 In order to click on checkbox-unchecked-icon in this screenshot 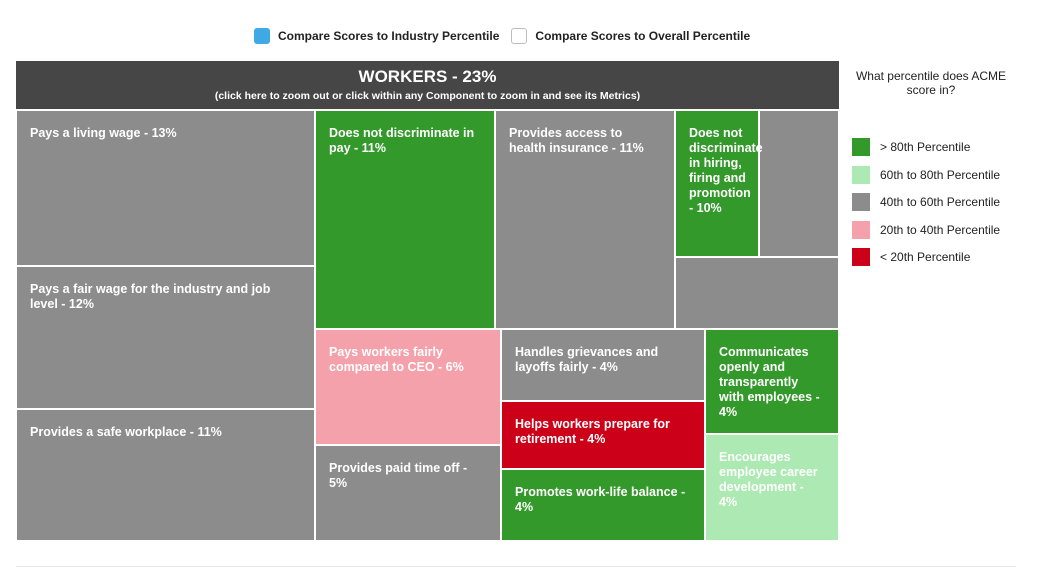, I will do `click(519, 36)`.